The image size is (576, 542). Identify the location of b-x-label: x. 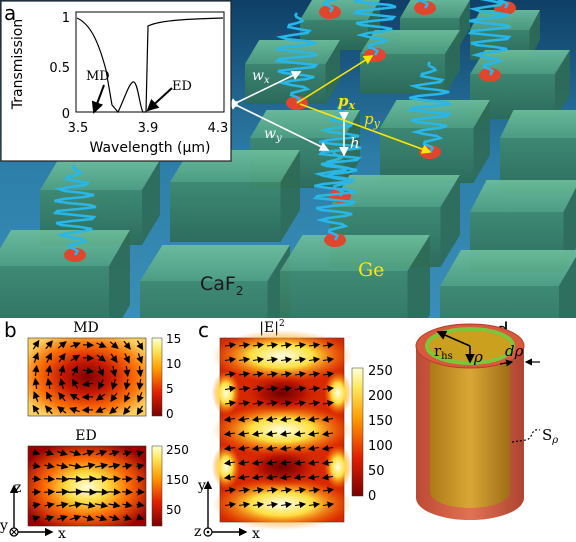
(62, 534).